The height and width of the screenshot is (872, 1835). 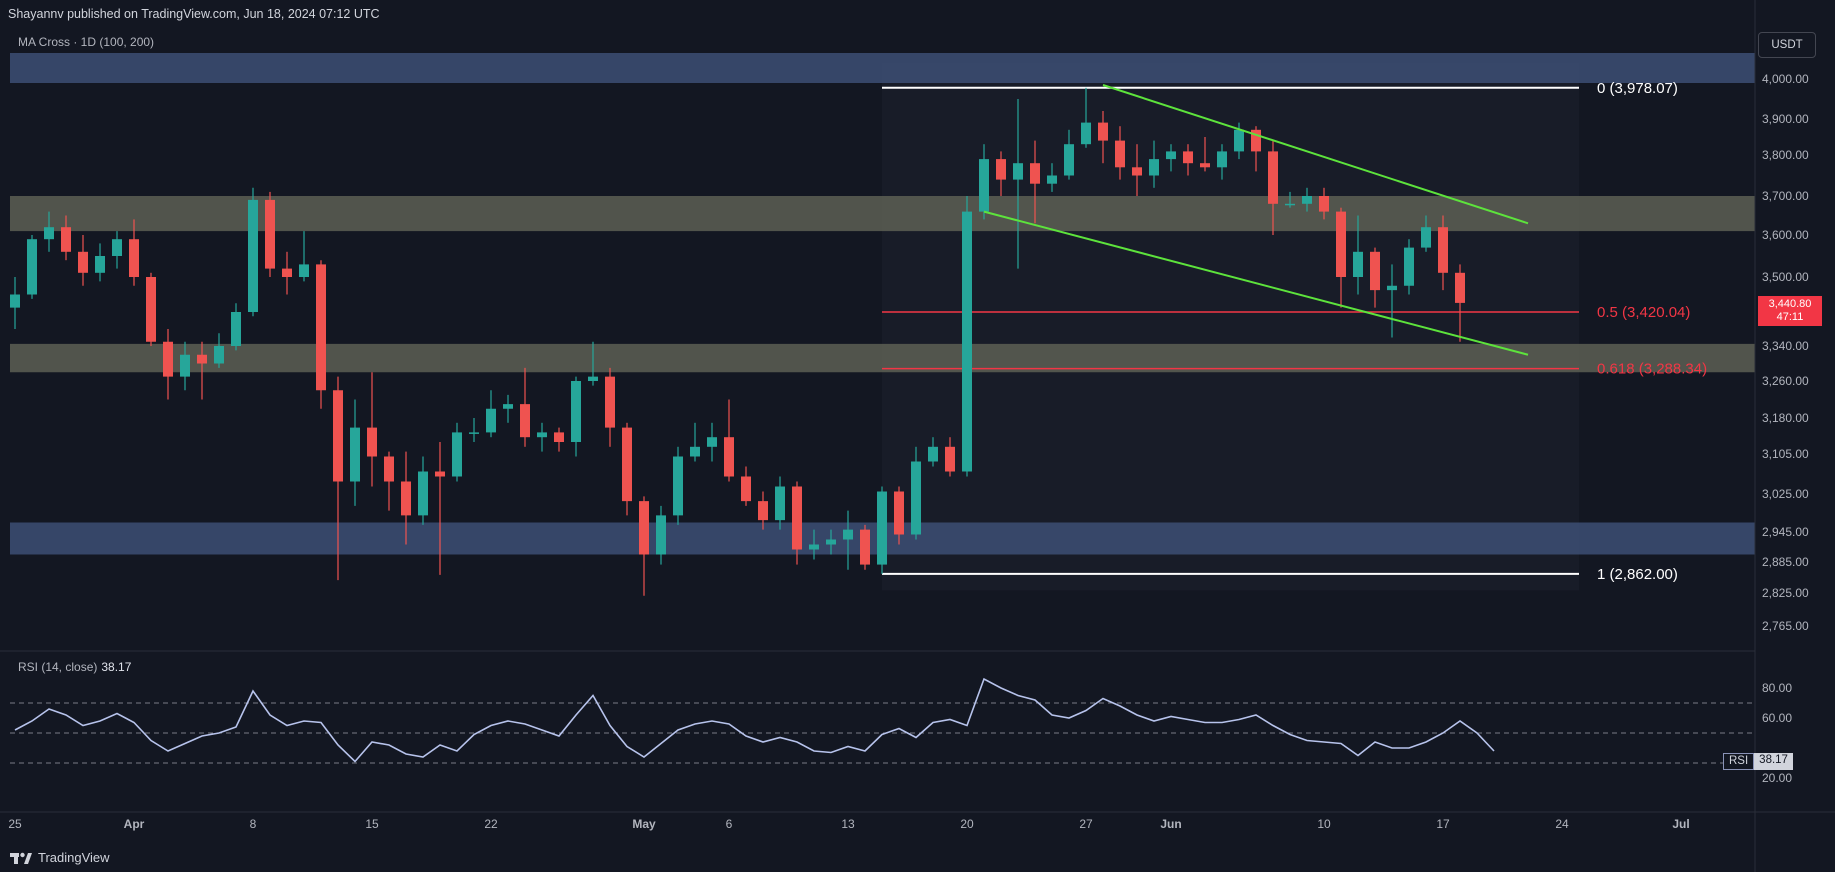 I want to click on price-tick-label: 3,600.00, so click(x=1785, y=235).